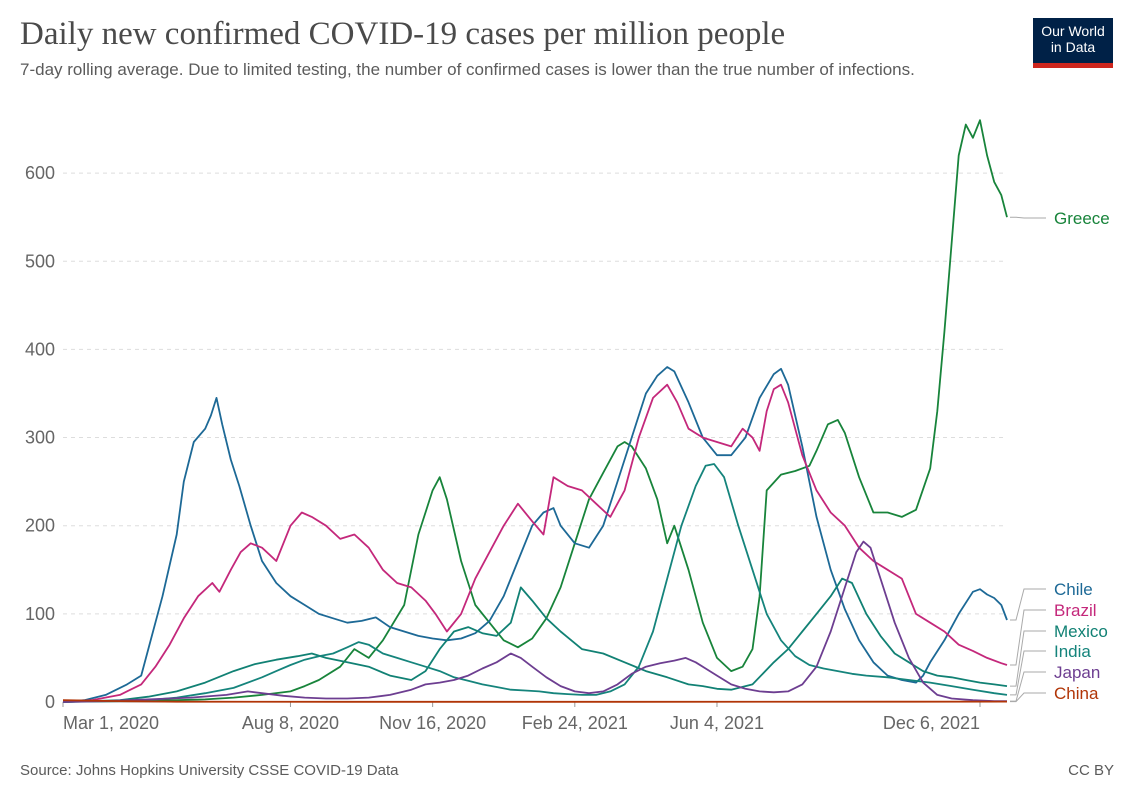  What do you see at coordinates (1075, 610) in the screenshot?
I see `legend-label-brazil: Brazil` at bounding box center [1075, 610].